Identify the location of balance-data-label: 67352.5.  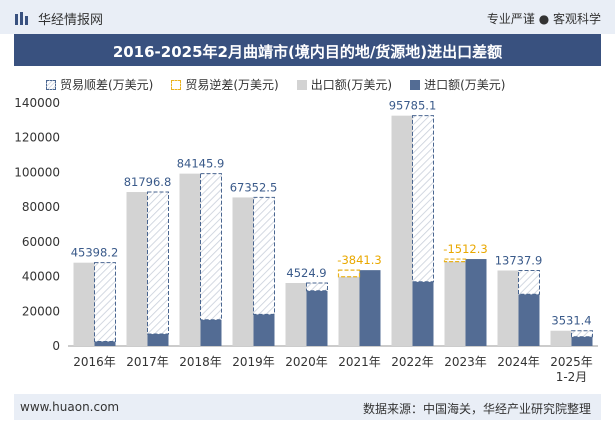
(254, 187).